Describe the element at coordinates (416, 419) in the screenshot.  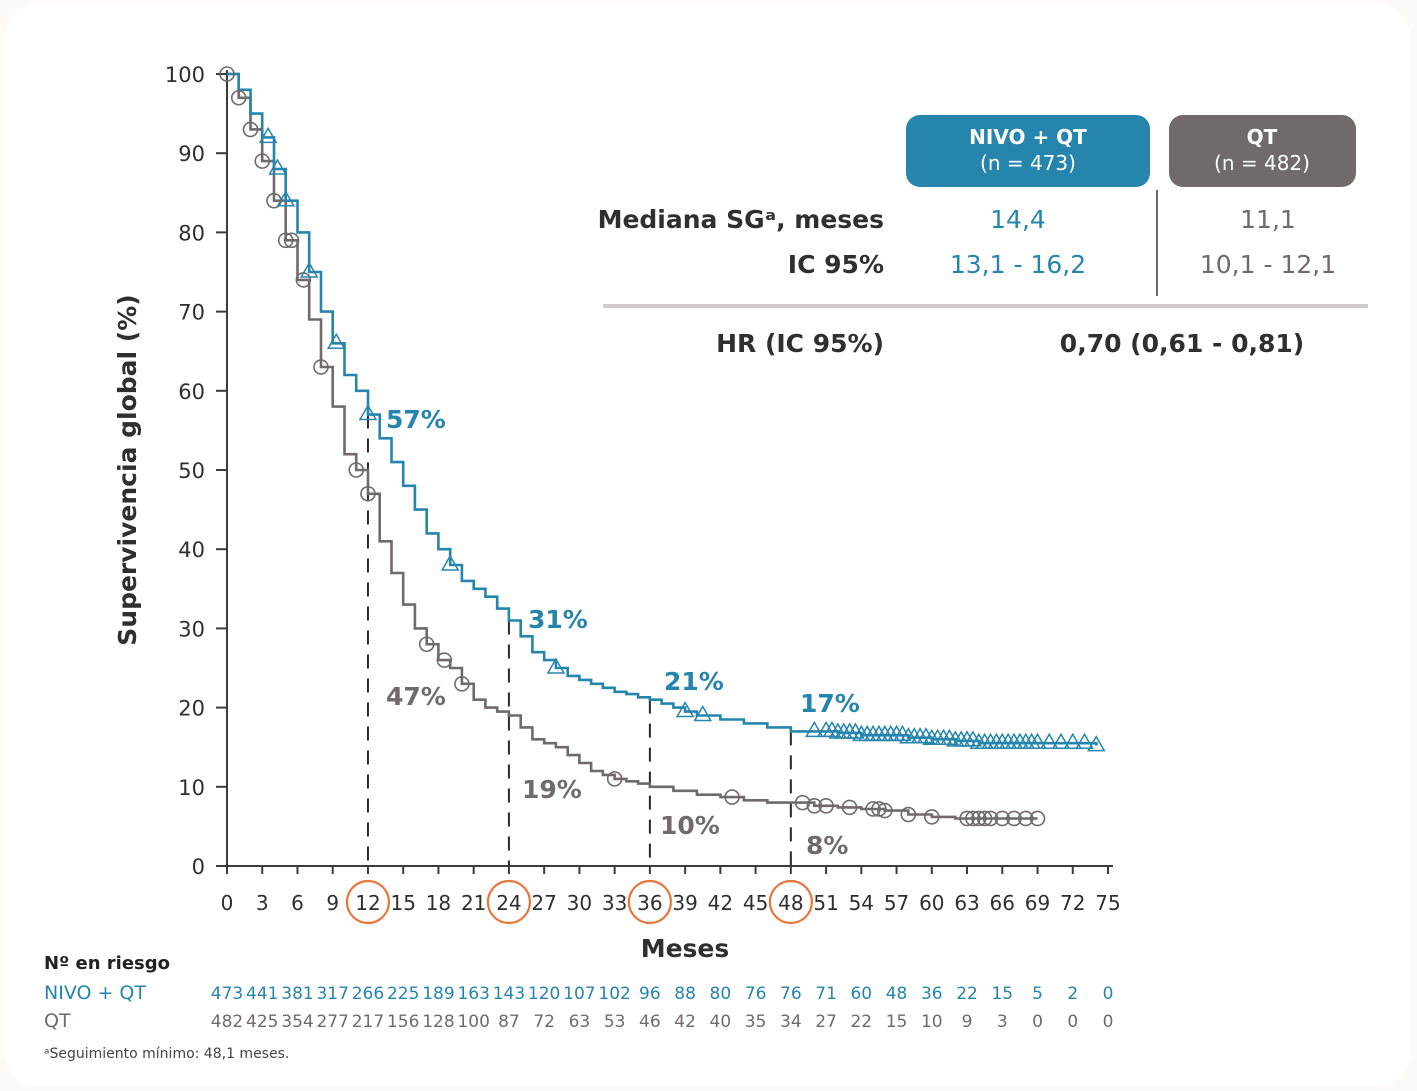
I see `survival-label-nivo-qt: 57%` at that location.